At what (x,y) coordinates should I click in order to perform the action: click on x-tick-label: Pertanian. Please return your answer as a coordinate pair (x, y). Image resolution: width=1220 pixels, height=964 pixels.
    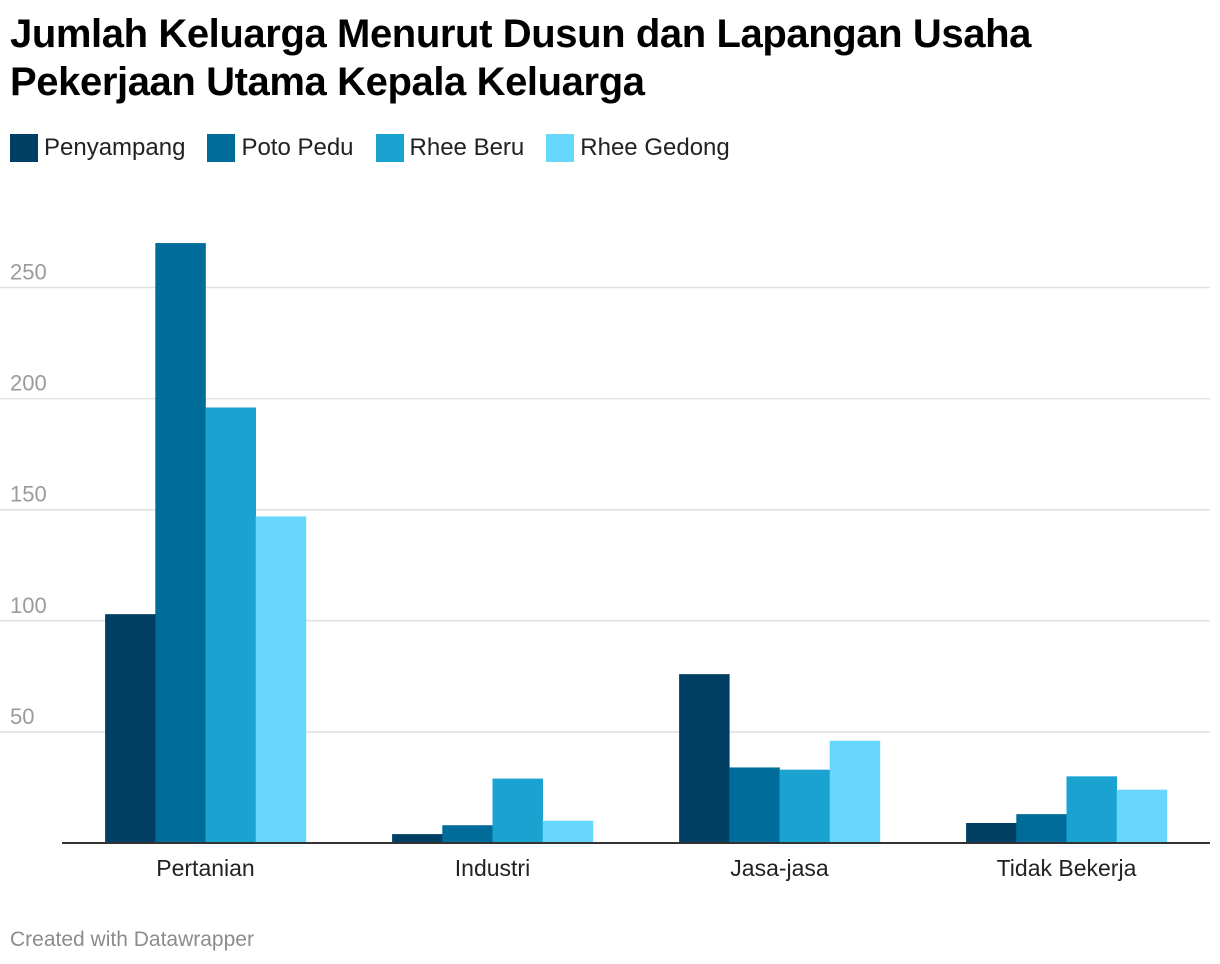
    Looking at the image, I should click on (205, 868).